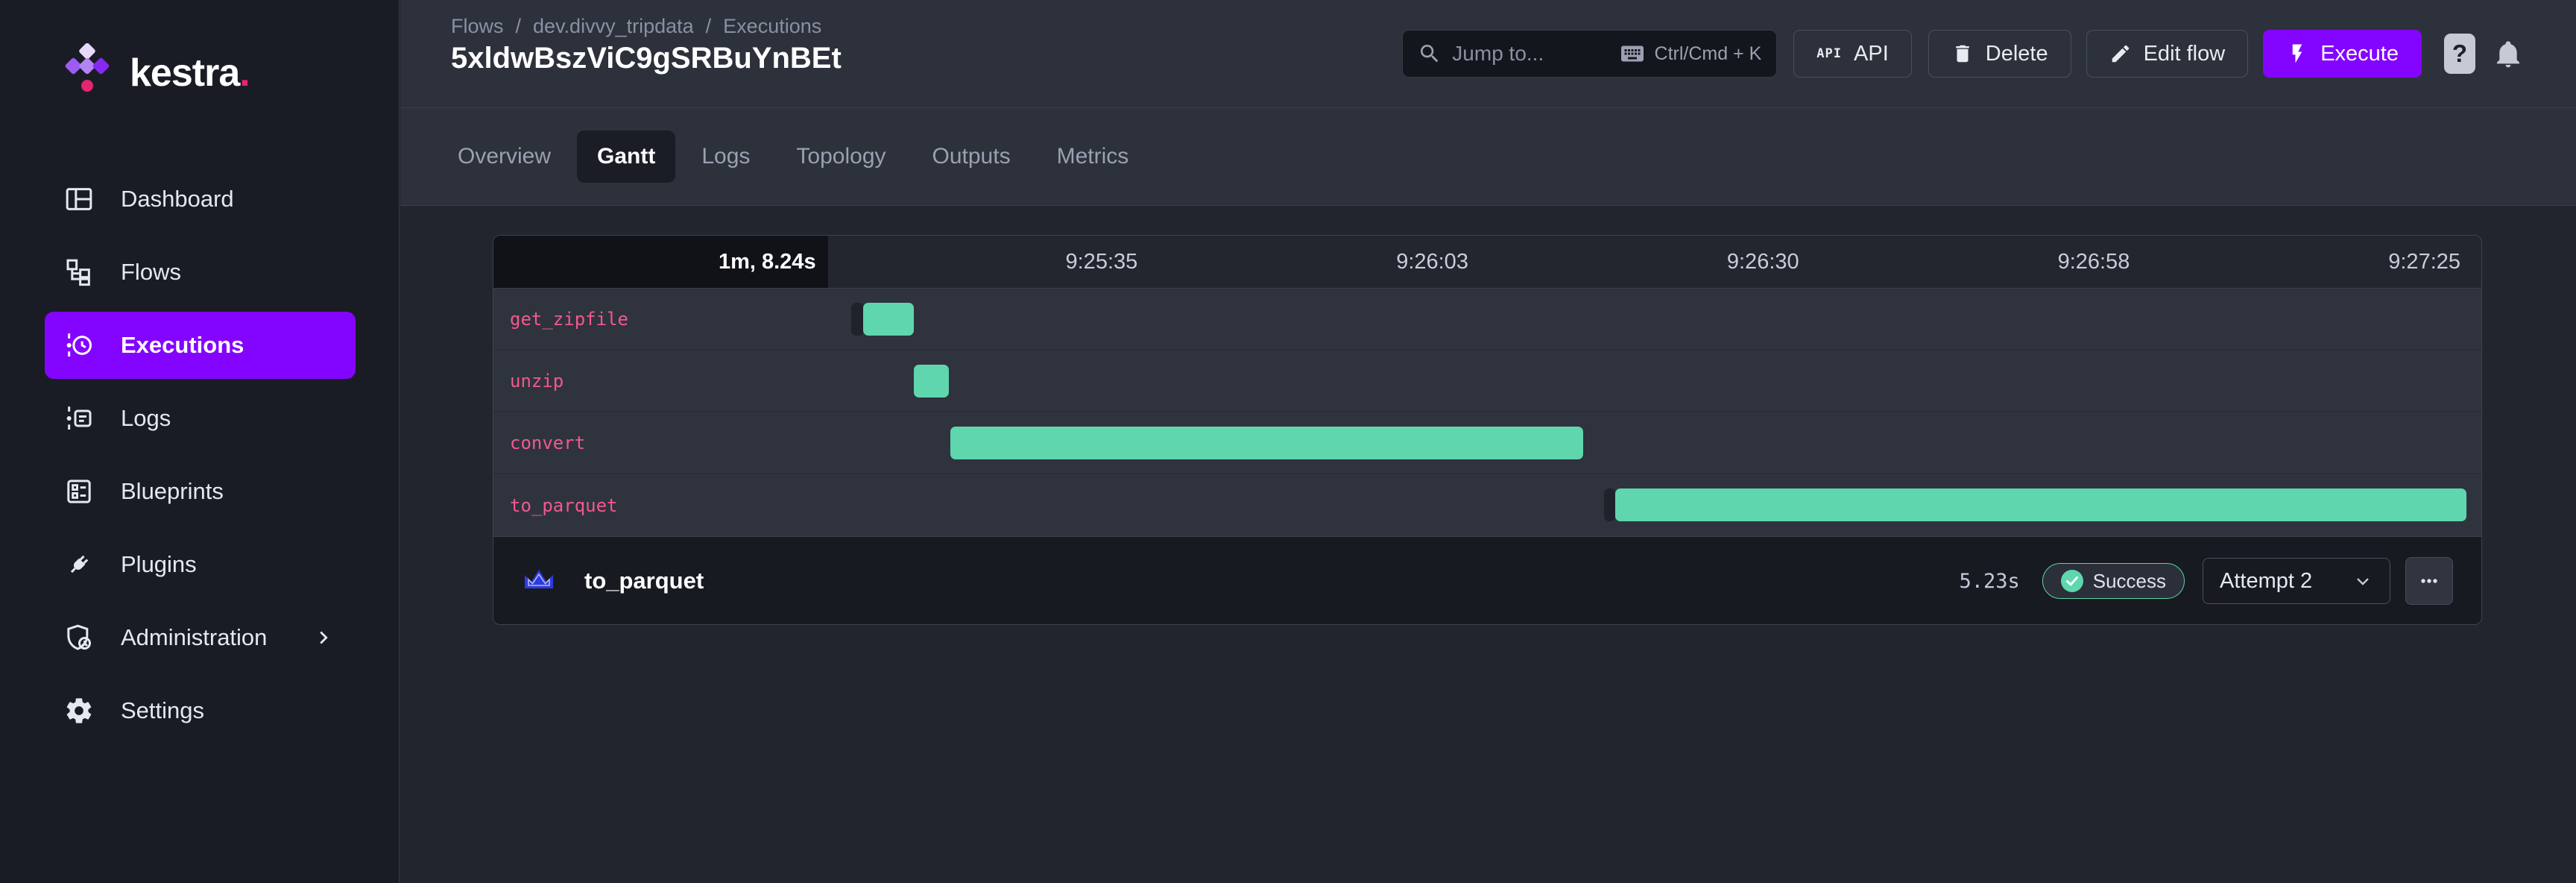 The height and width of the screenshot is (883, 2576). Describe the element at coordinates (971, 156) in the screenshot. I see `tab-outputs: Outputs` at that location.